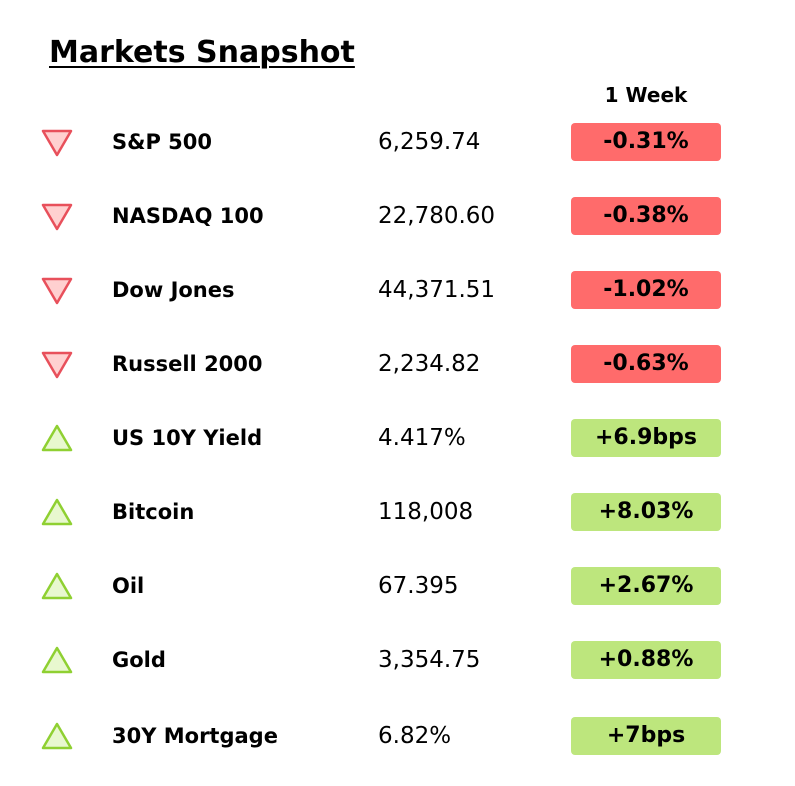 The height and width of the screenshot is (786, 795). I want to click on change-badge: +8.03%, so click(646, 512).